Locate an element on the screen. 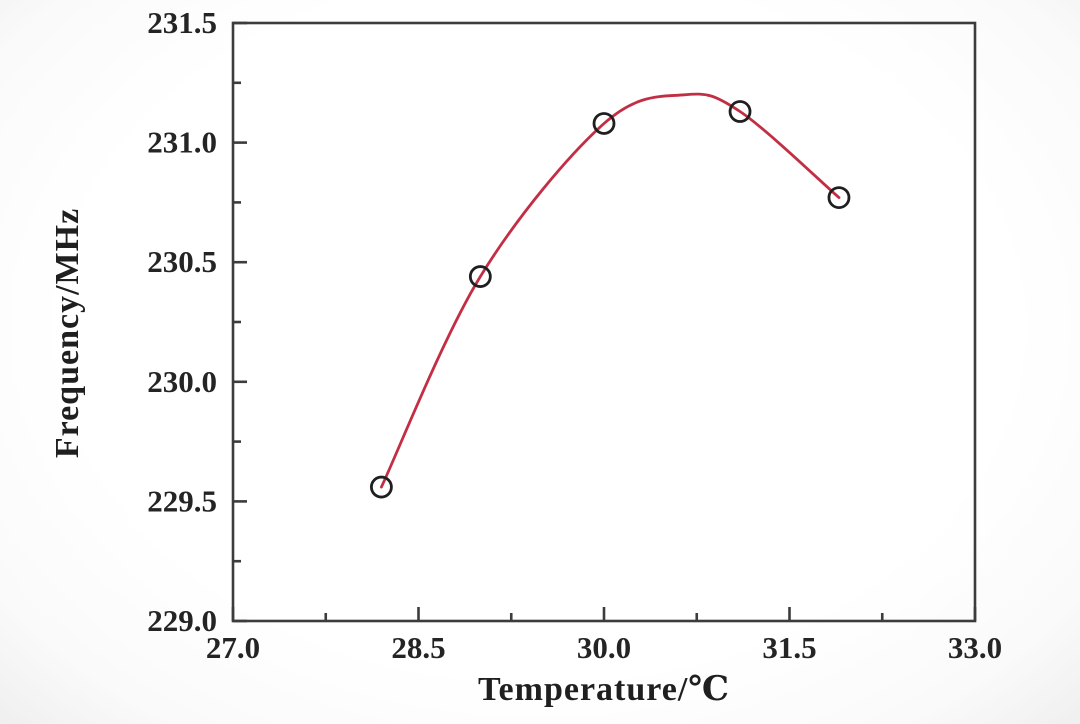 The width and height of the screenshot is (1080, 724). y-tick-label: 231.0 is located at coordinates (182, 142).